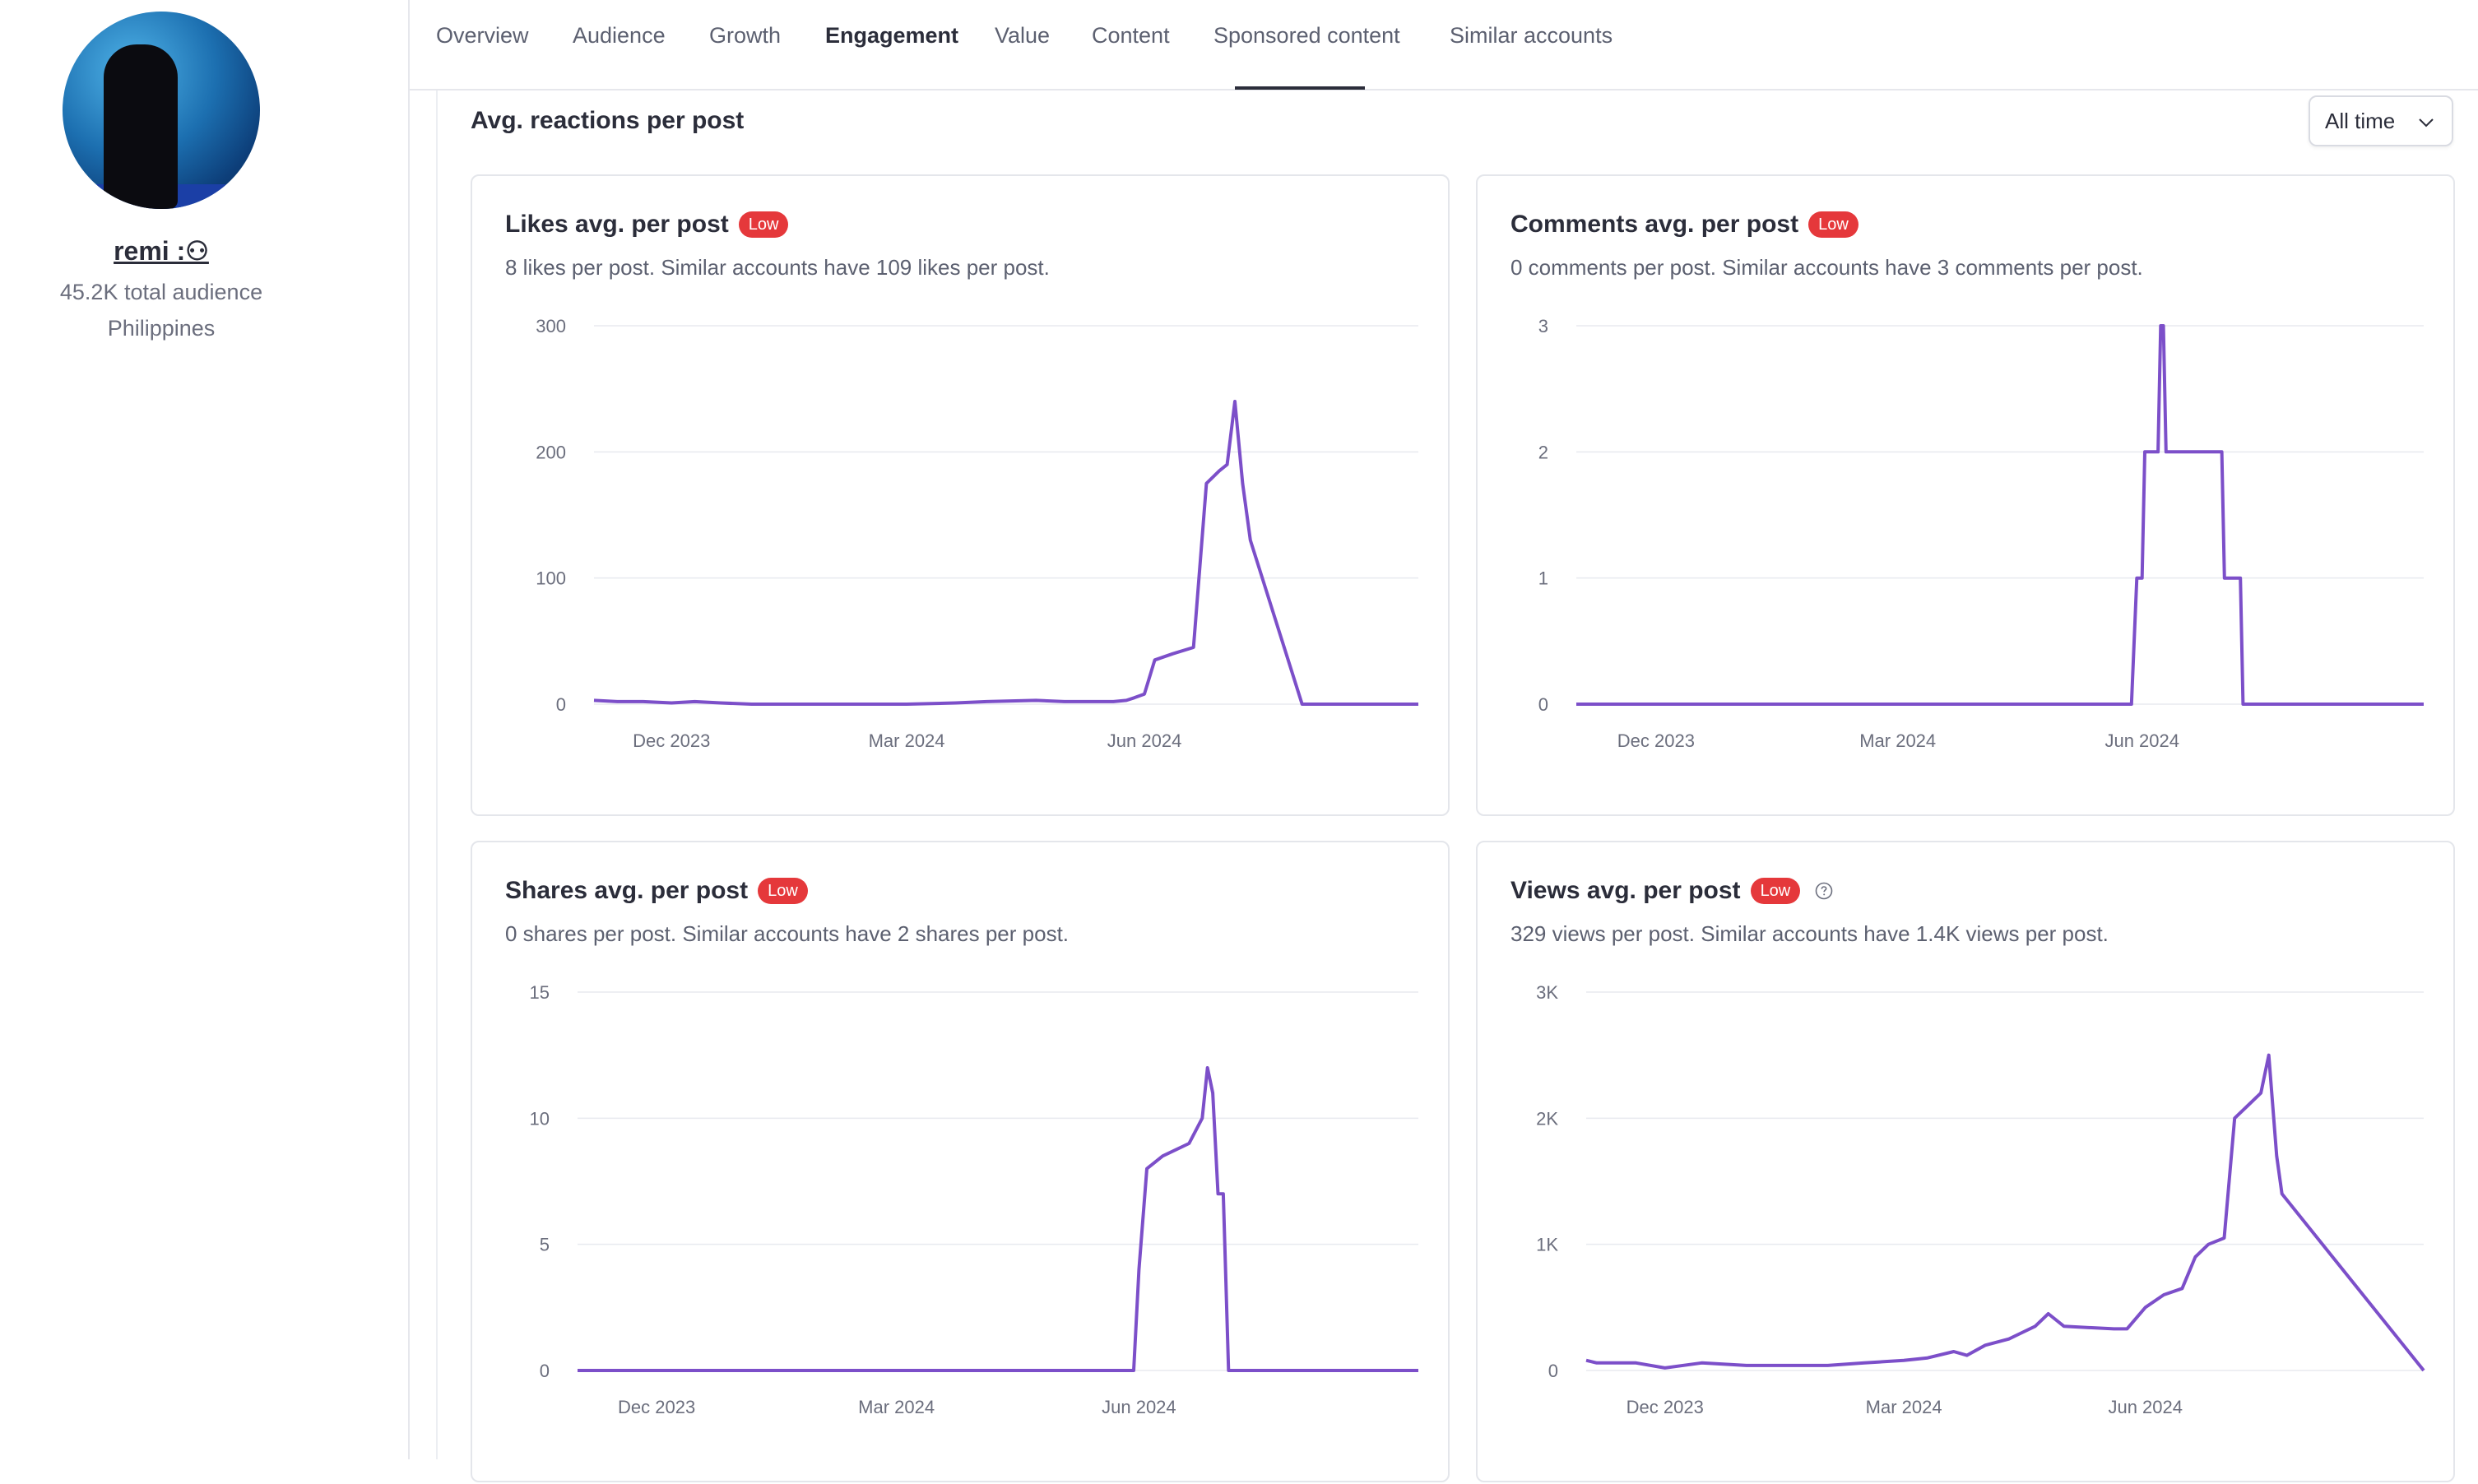 Image resolution: width=2478 pixels, height=1484 pixels. I want to click on profile-name: remi :⚇, so click(162, 251).